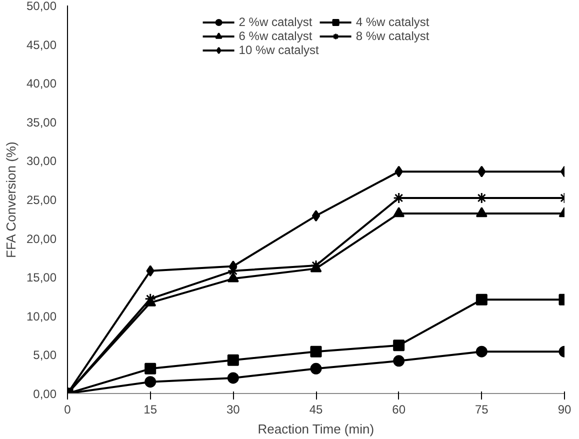 This screenshot has height=439, width=579. What do you see at coordinates (393, 36) in the screenshot?
I see `legend-label: 8 %w catalyst` at bounding box center [393, 36].